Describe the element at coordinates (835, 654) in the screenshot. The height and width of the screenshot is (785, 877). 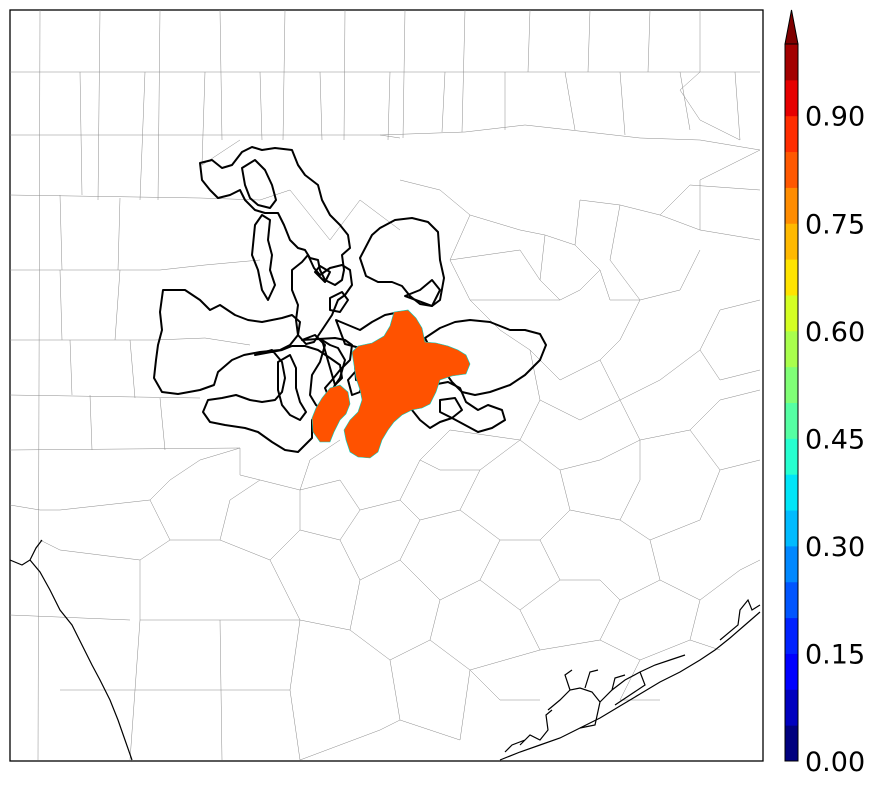
I see `colorbar-tick-label: 0.15` at that location.